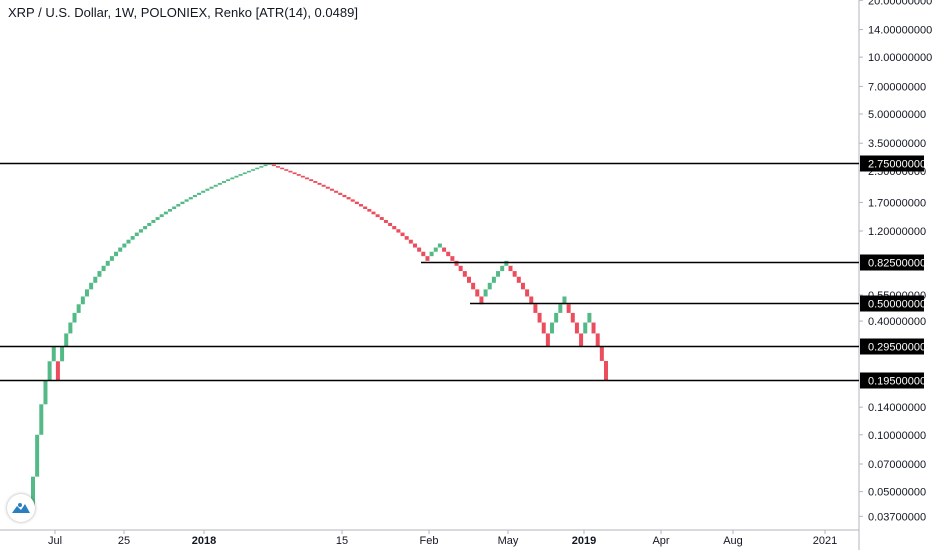 This screenshot has width=932, height=555. Describe the element at coordinates (825, 541) in the screenshot. I see `x-tick-label: 2021` at that location.